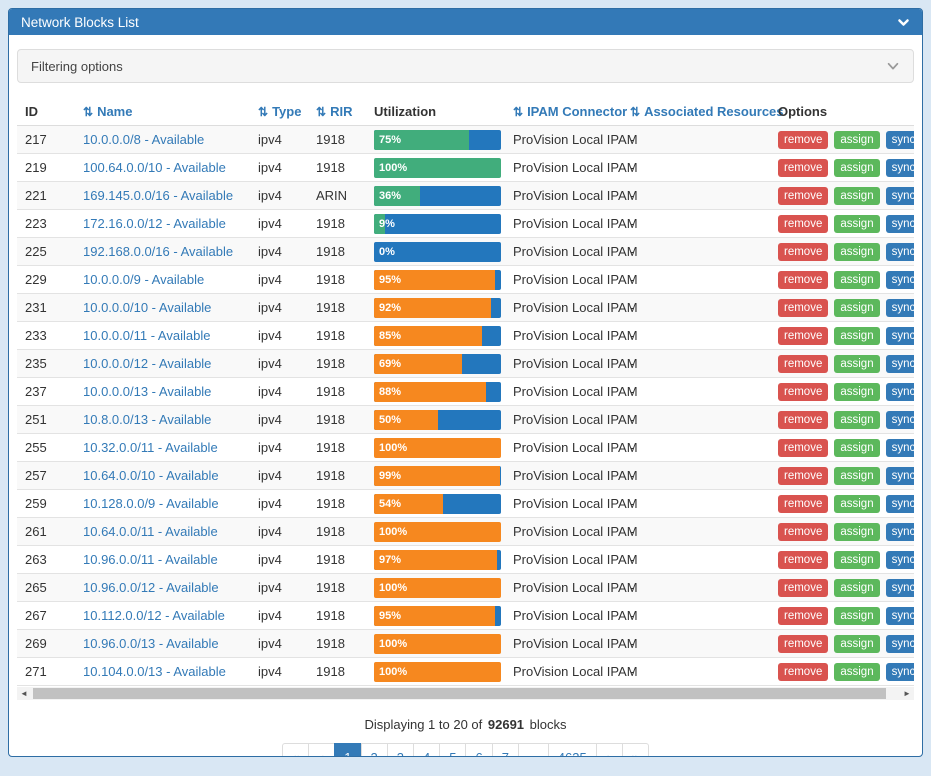 This screenshot has height=776, width=931. I want to click on column-header-ipam-connector: ⇅ IPAM Connector, so click(566, 112).